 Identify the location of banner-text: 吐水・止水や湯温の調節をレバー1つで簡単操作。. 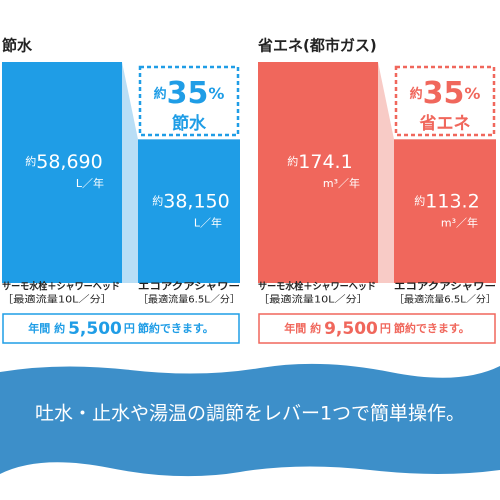
(250, 414).